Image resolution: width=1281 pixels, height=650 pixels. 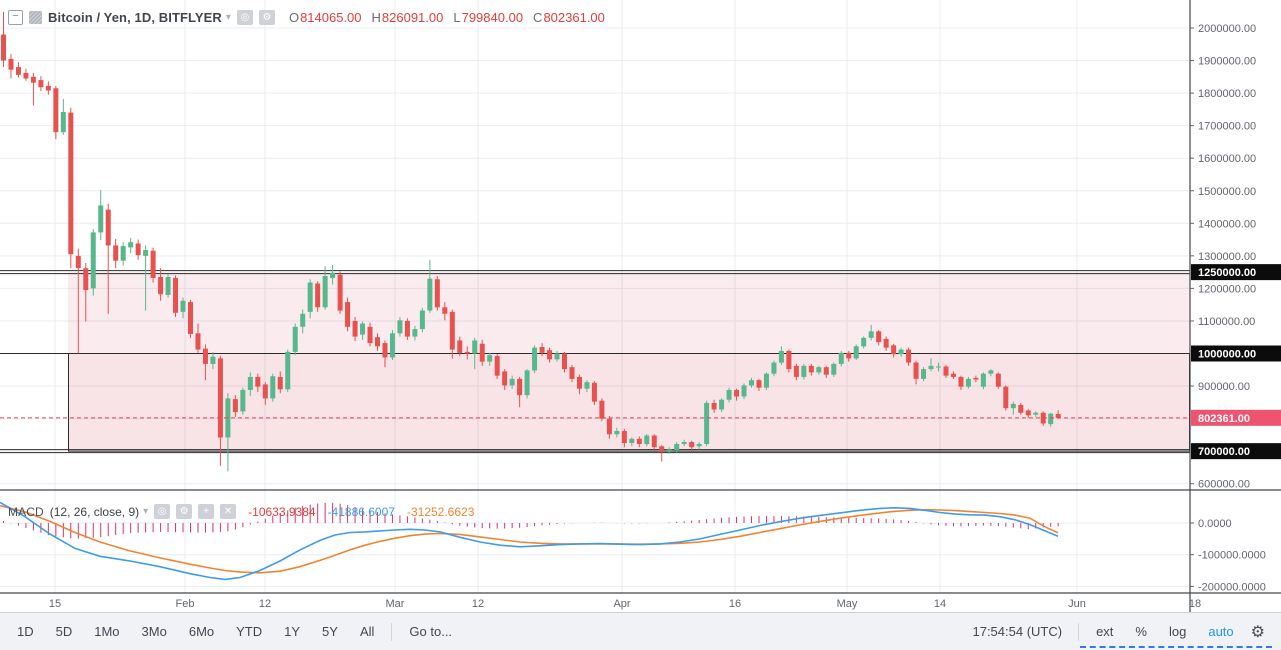 What do you see at coordinates (1227, 62) in the screenshot?
I see `svg-text: 1900000.00` at bounding box center [1227, 62].